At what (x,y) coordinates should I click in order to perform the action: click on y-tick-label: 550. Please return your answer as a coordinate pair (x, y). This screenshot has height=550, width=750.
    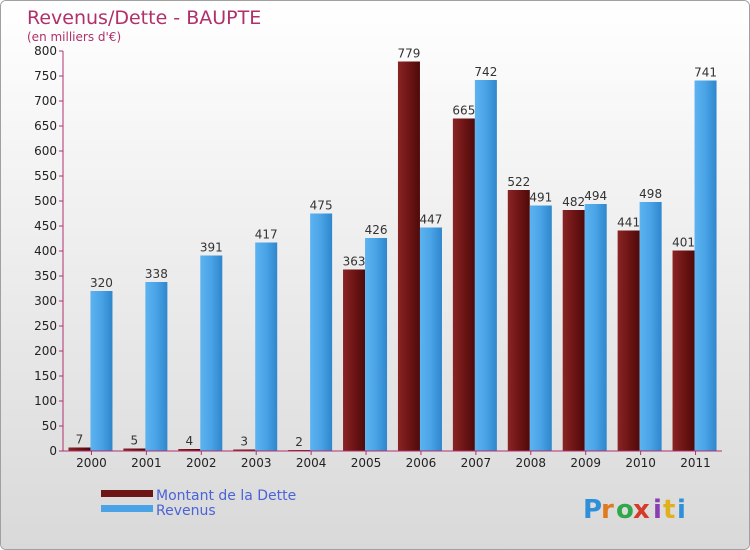
    Looking at the image, I should click on (45, 176).